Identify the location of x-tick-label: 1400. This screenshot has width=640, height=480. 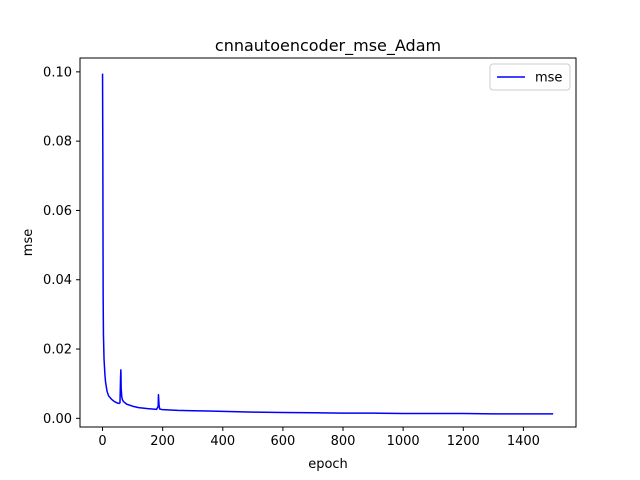
(523, 441).